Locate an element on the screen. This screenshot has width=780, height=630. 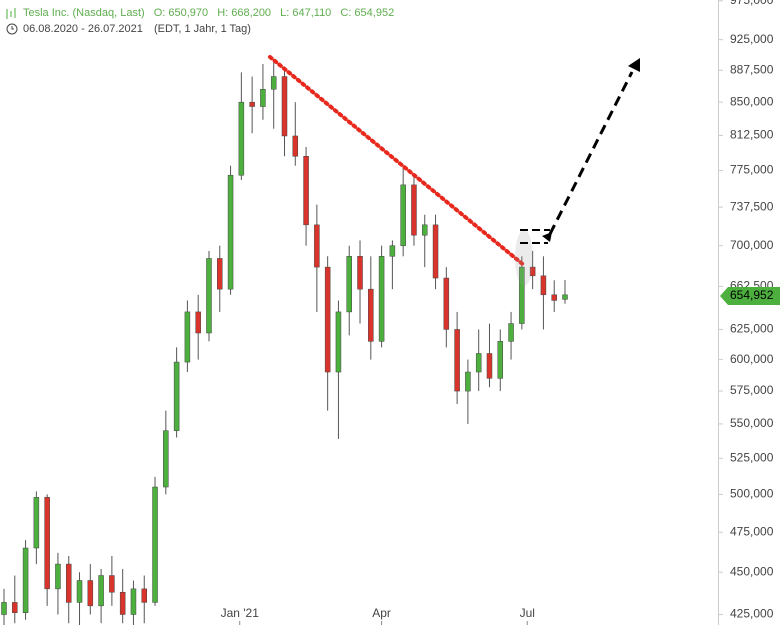
highlight is located at coordinates (524, 258).